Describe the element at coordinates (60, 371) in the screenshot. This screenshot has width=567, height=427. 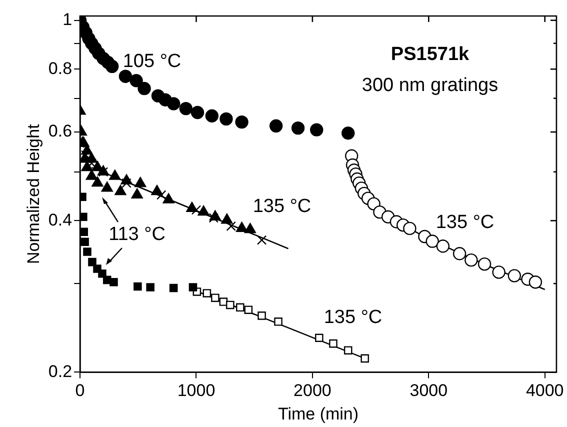
I see `y-tick-label: 0.2` at that location.